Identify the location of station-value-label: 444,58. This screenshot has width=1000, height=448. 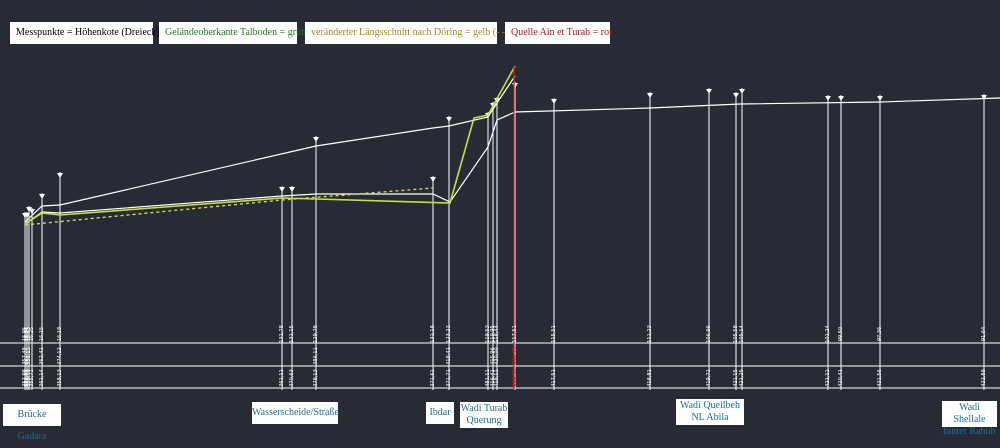
(515, 378).